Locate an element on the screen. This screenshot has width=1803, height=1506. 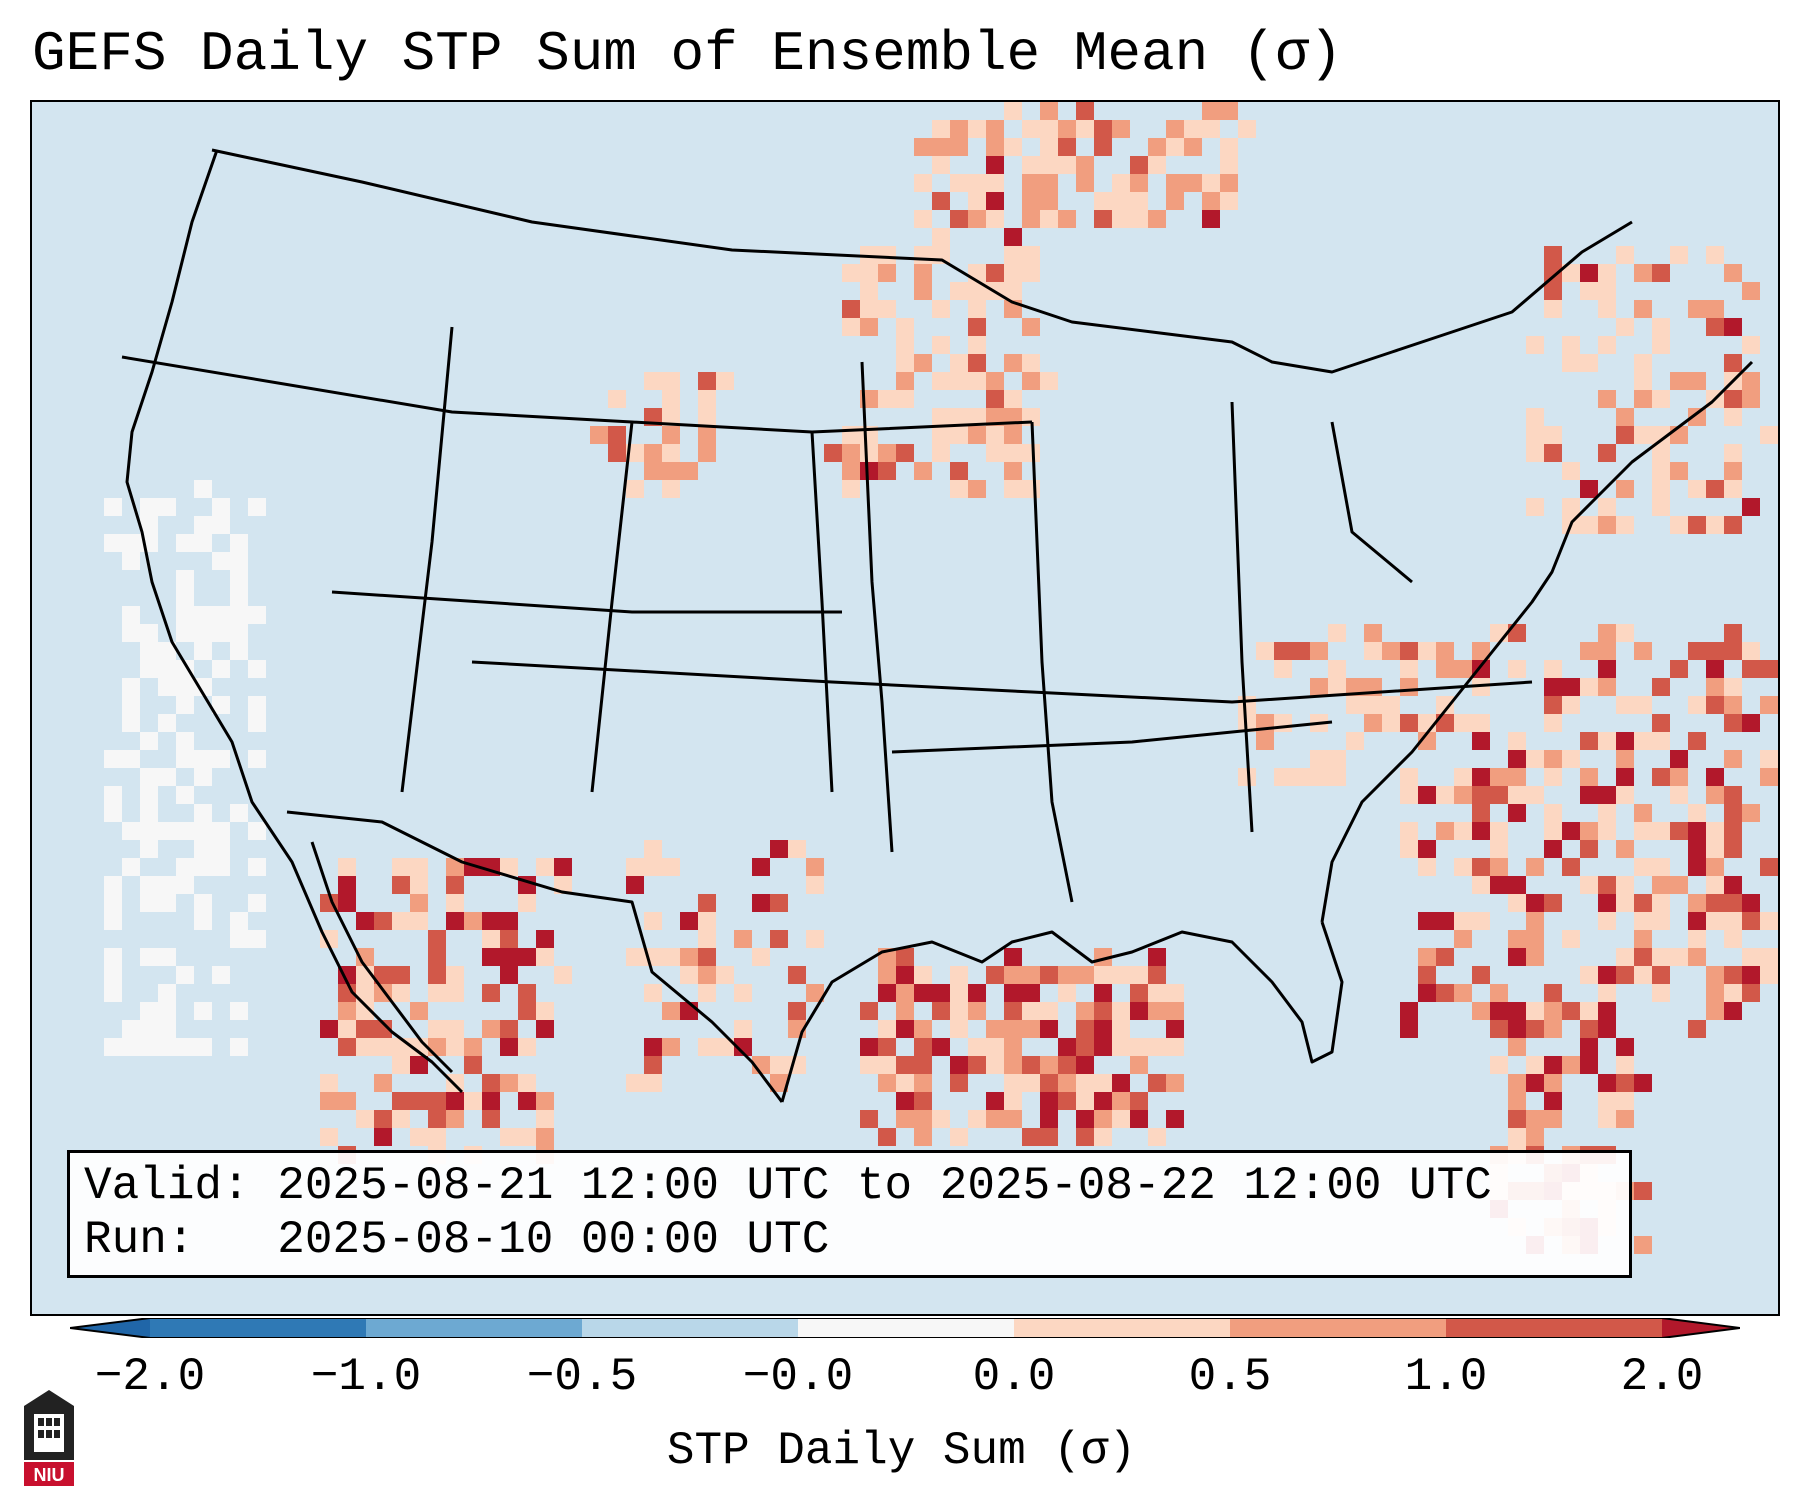
colorbar is located at coordinates (905, 1328).